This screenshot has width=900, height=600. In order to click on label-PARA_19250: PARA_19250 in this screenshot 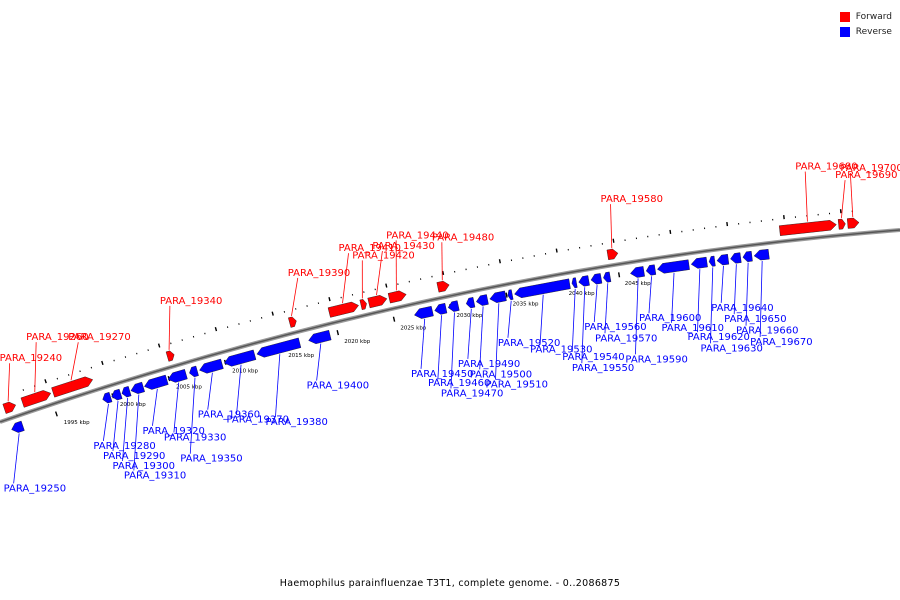, I will do `click(35, 488)`.